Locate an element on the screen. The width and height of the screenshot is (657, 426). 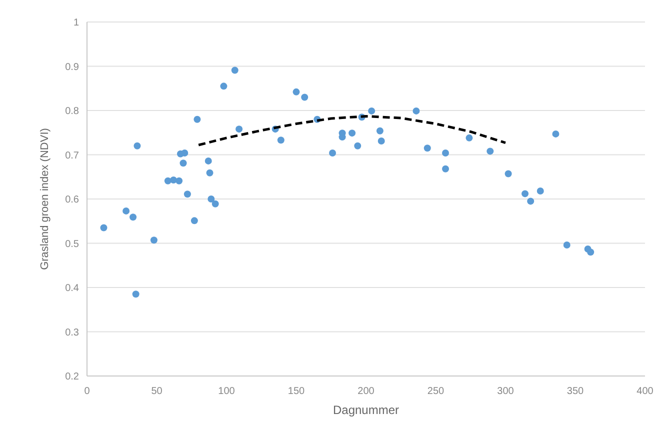
y-tick-label: 1 is located at coordinates (76, 23).